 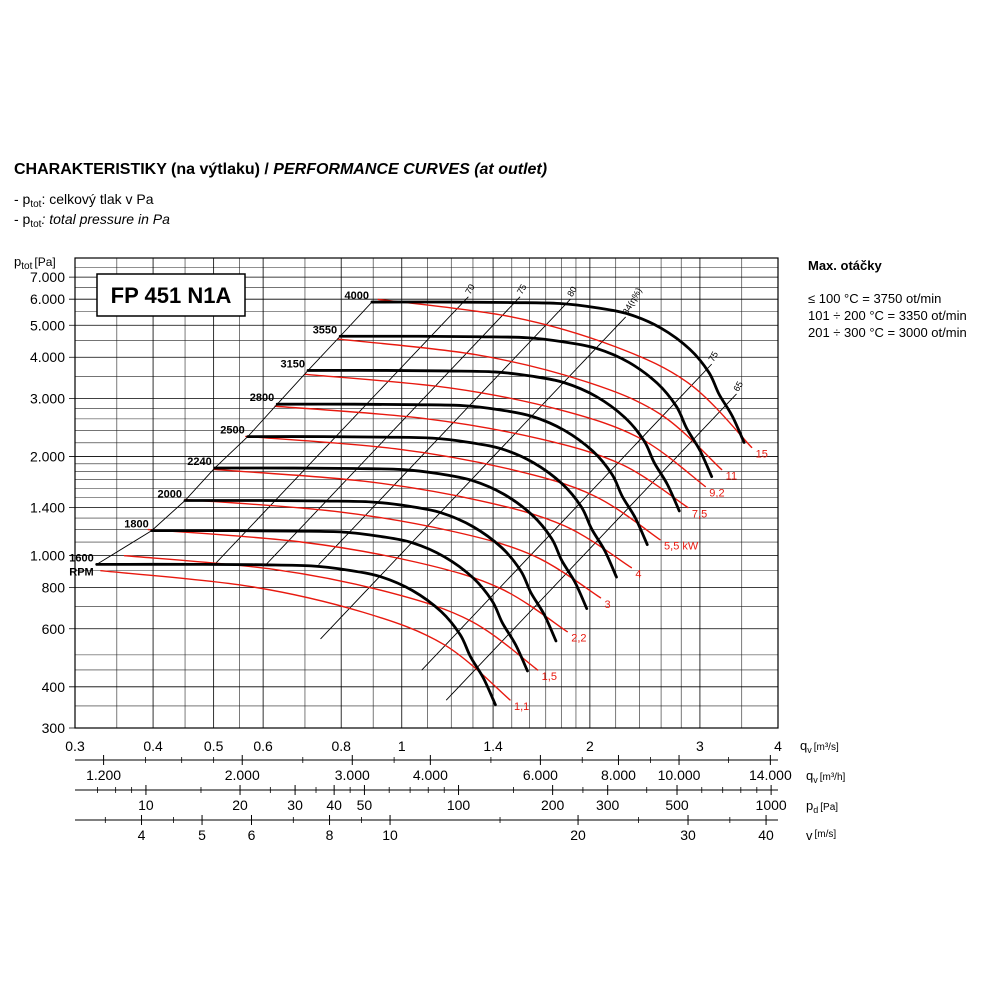 What do you see at coordinates (493, 746) in the screenshot?
I see `x-tick-label: 1.4` at bounding box center [493, 746].